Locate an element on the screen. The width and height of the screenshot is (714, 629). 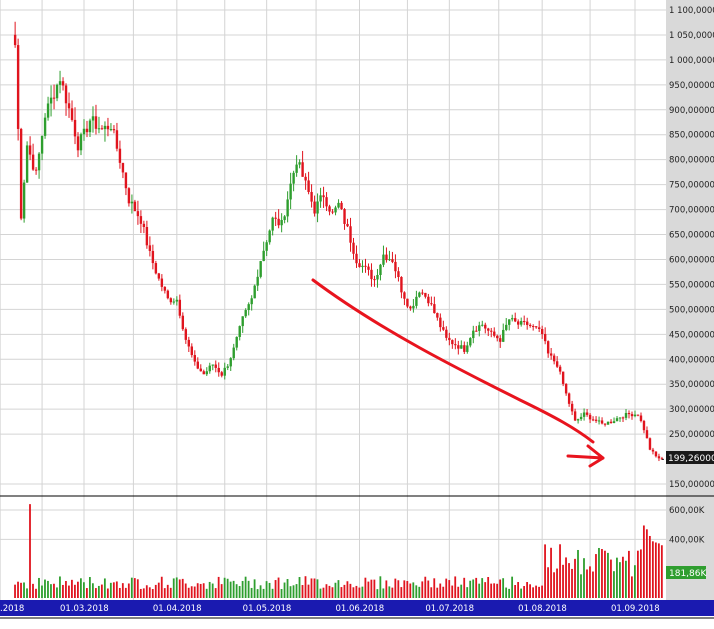
price-tick-label: 500,000000 is located at coordinates (691, 310).